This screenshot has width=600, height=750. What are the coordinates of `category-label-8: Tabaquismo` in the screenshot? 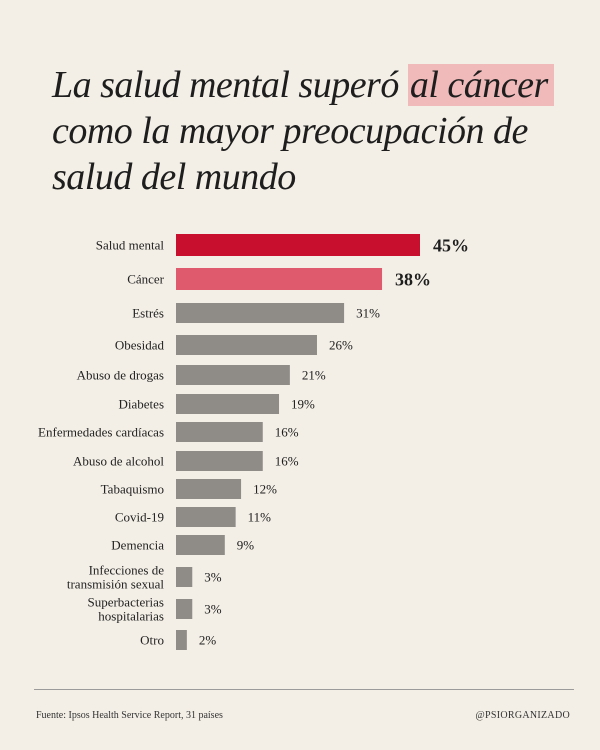 It's located at (132, 489).